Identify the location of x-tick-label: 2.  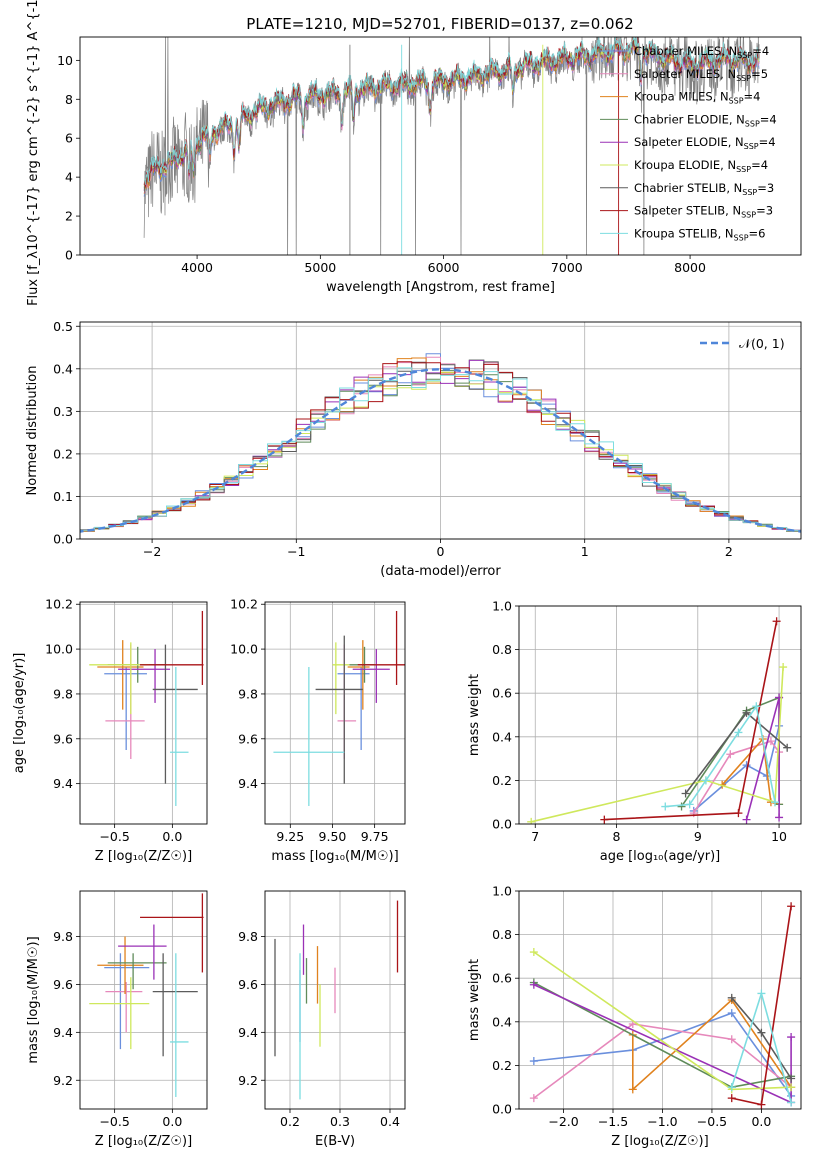
(729, 551).